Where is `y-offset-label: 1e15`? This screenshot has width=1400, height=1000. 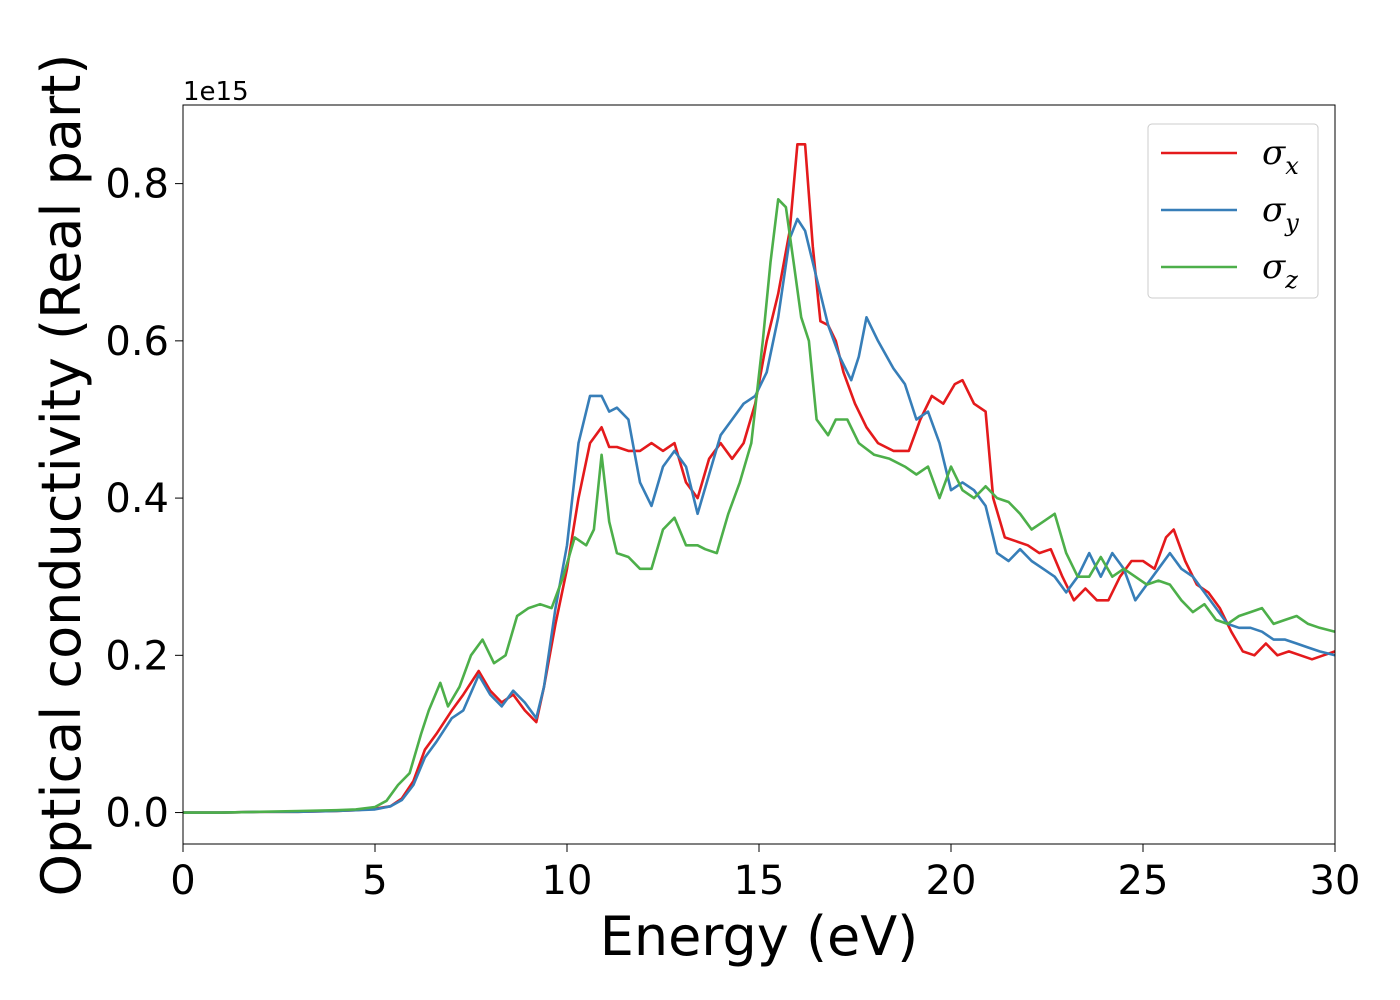
y-offset-label: 1e15 is located at coordinates (216, 92).